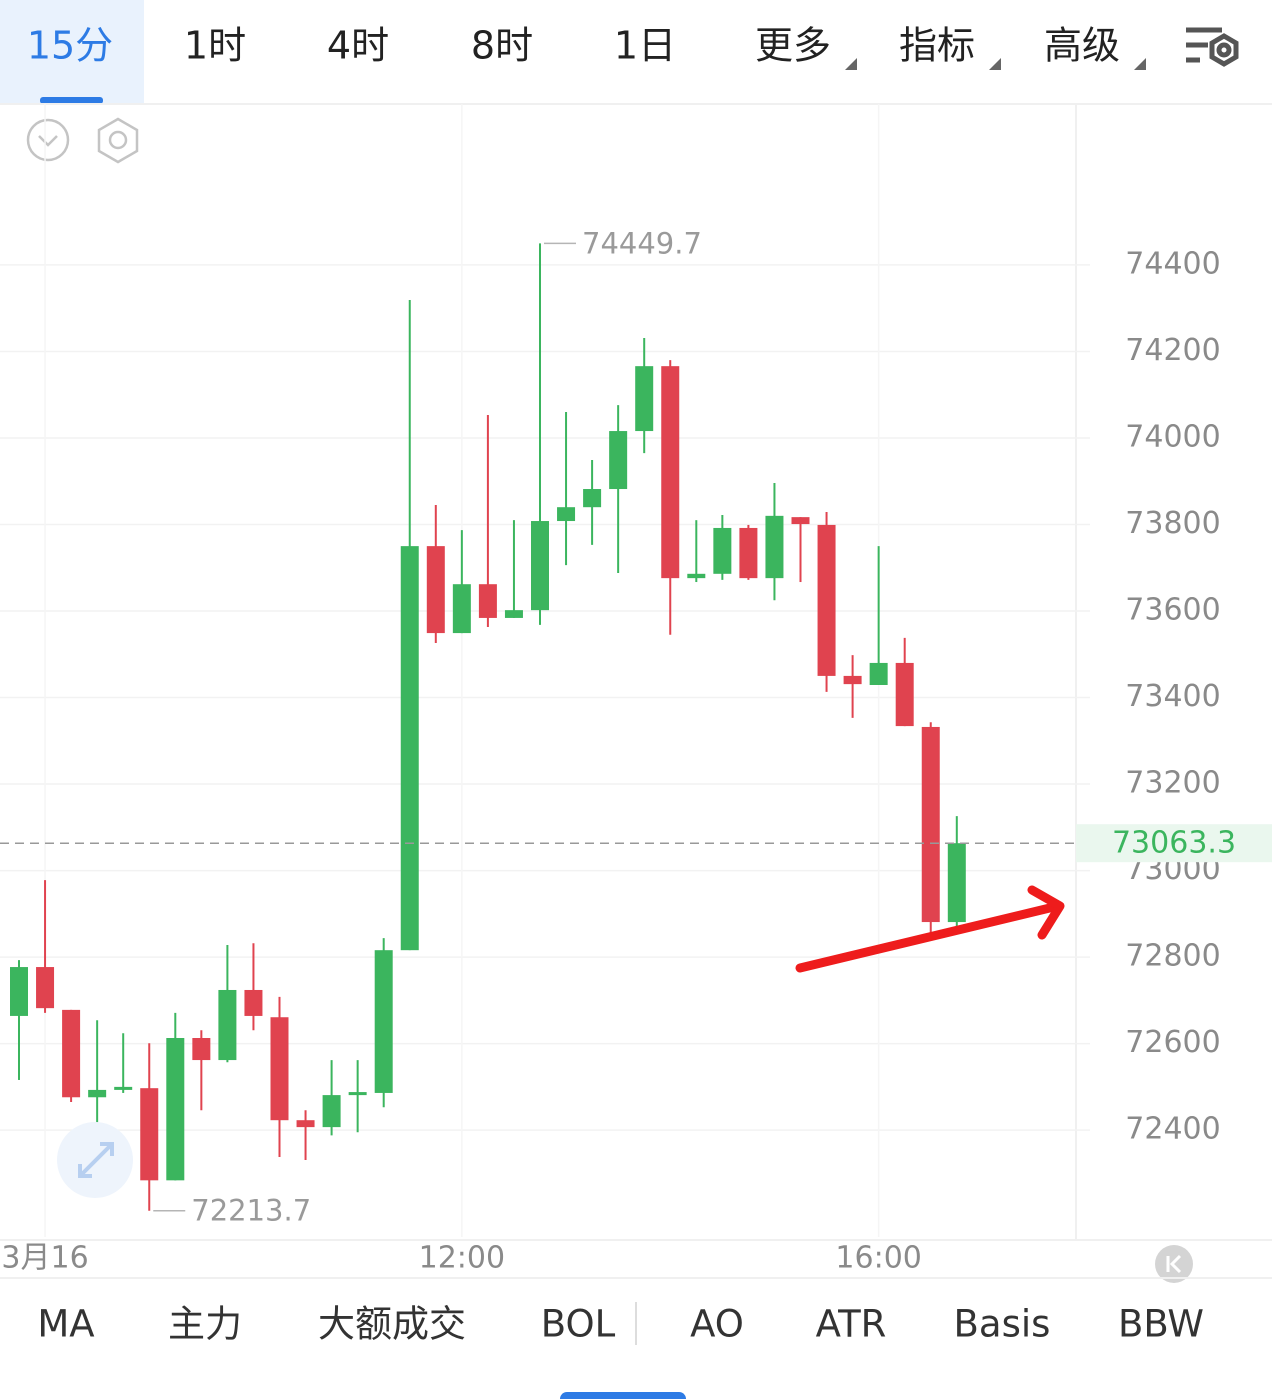 Image resolution: width=1272 pixels, height=1399 pixels. What do you see at coordinates (1172, 1042) in the screenshot?
I see `y-tick-label: 72600` at bounding box center [1172, 1042].